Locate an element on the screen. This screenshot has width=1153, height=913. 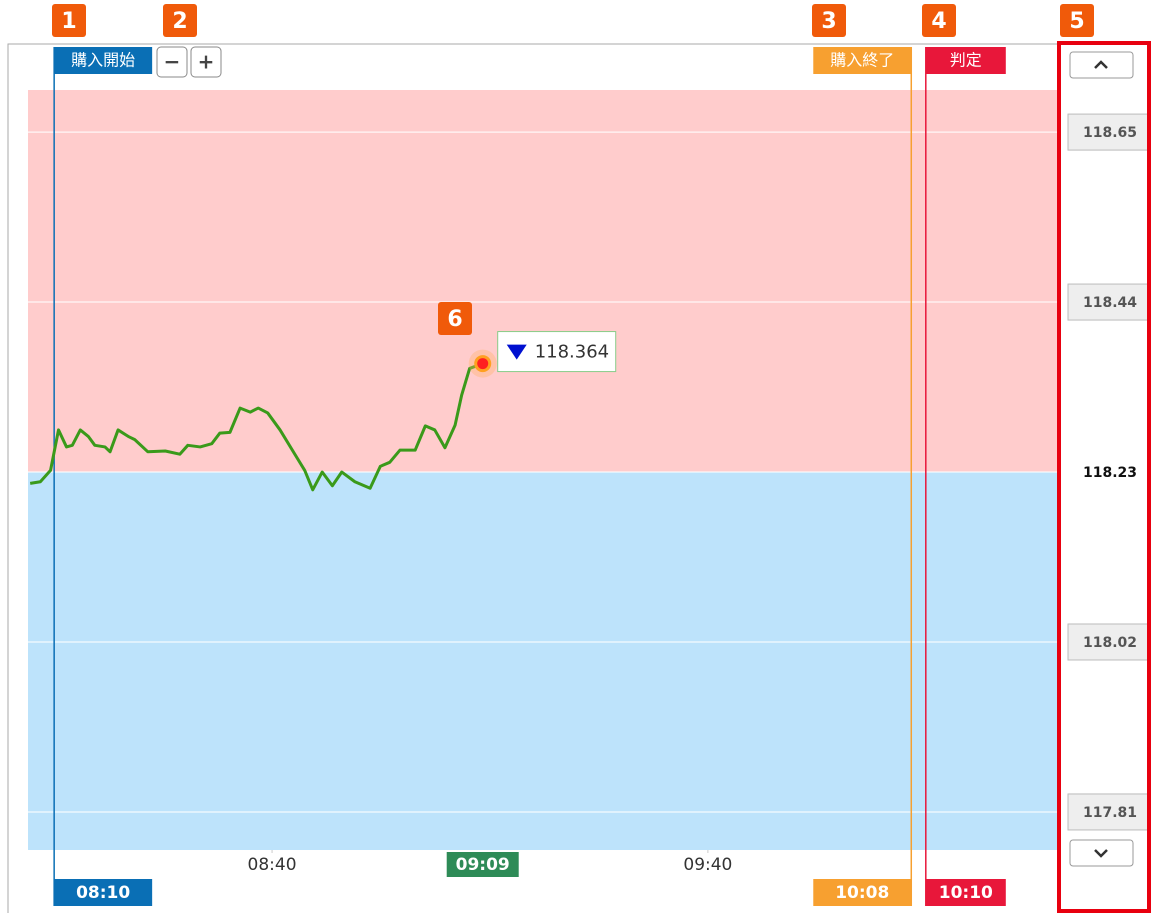
marker-label: 判定 is located at coordinates (966, 60).